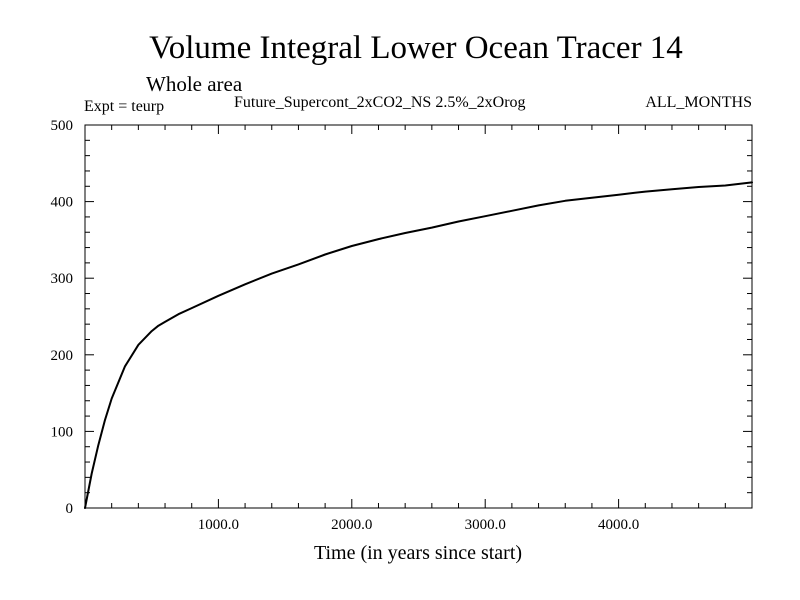  What do you see at coordinates (62, 203) in the screenshot?
I see `y-tick-label: 400` at bounding box center [62, 203].